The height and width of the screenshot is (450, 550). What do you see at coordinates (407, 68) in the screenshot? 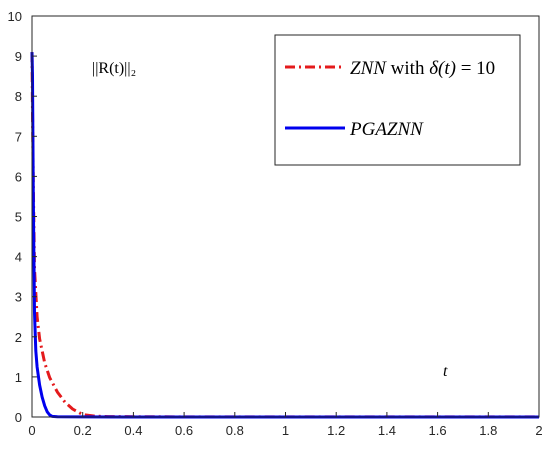
I see `legend-label-znn-mid: with` at bounding box center [407, 68].